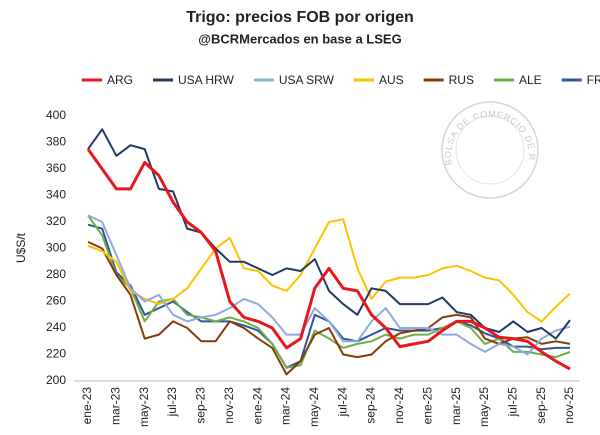  Describe the element at coordinates (172, 402) in the screenshot. I see `x-tick-label: jul-23` at that location.